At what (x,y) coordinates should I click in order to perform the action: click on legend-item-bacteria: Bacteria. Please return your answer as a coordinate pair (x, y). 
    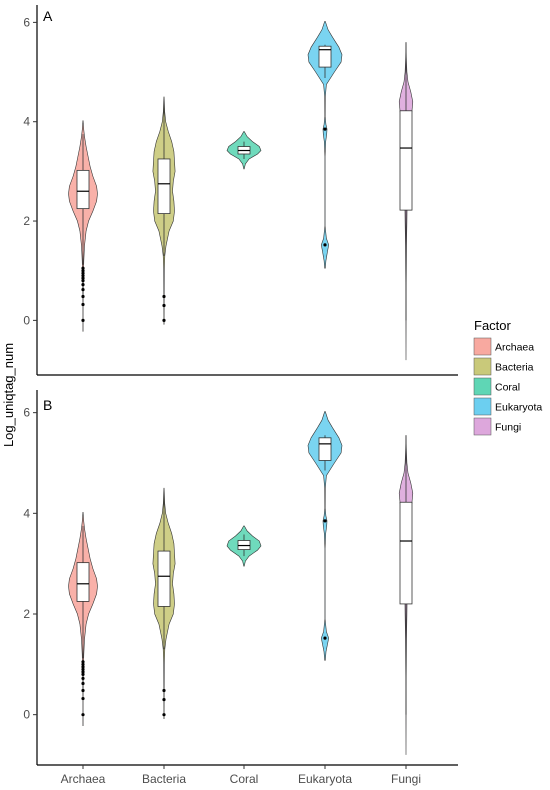
    Looking at the image, I should click on (503, 366).